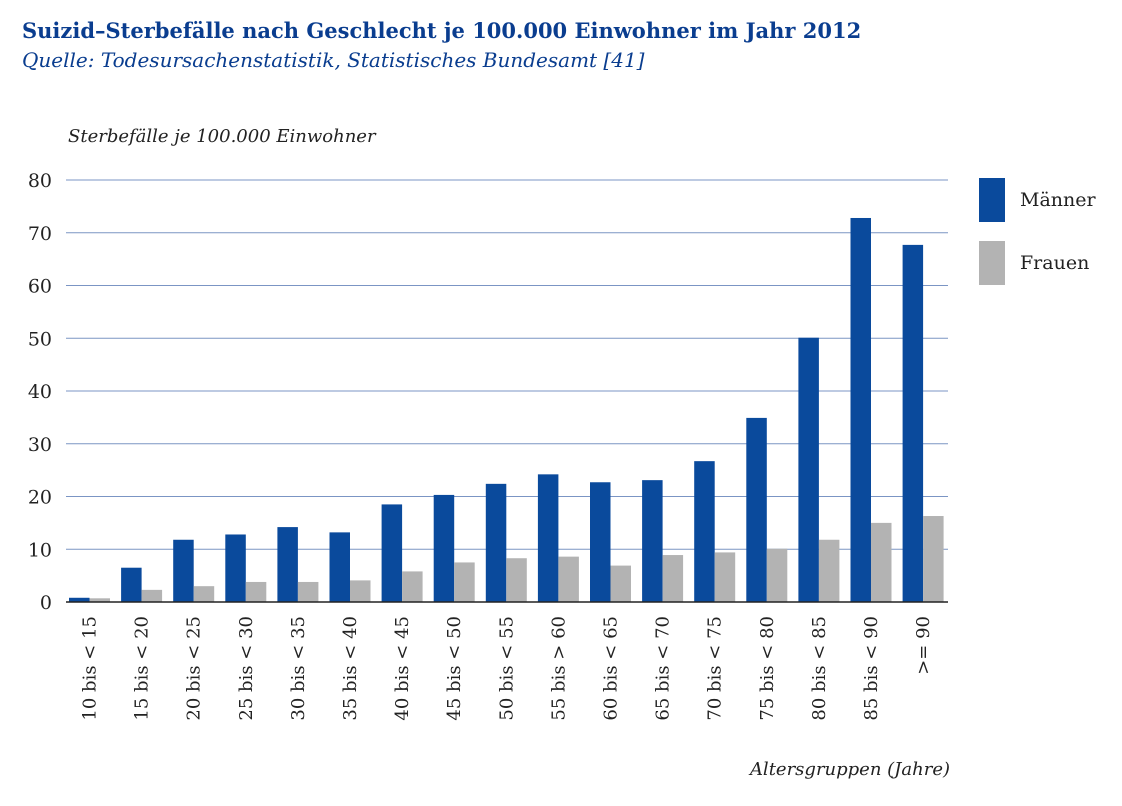 The width and height of the screenshot is (1122, 806). Describe the element at coordinates (40, 287) in the screenshot. I see `y-tick-label: 60` at that location.